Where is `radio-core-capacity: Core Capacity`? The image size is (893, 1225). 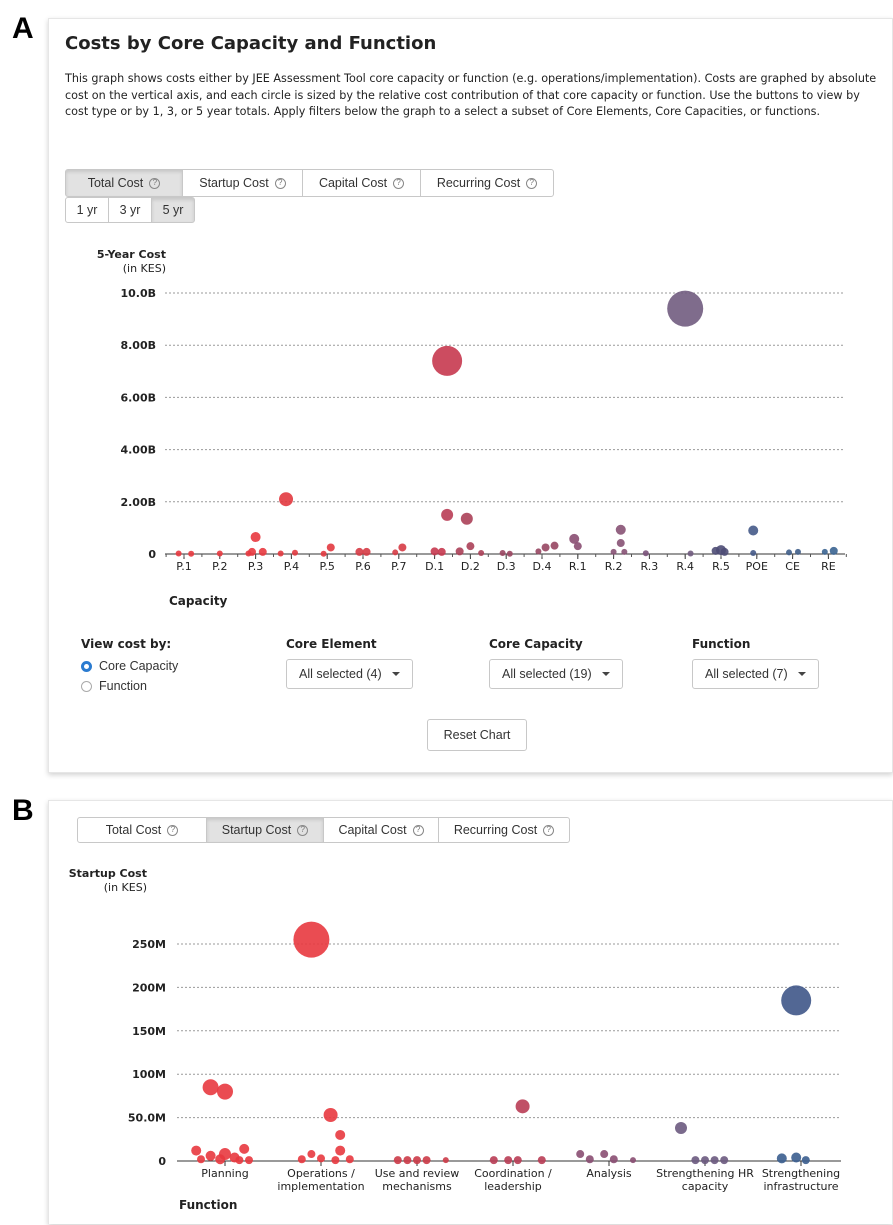
radio-core-capacity: Core Capacity is located at coordinates (129, 666).